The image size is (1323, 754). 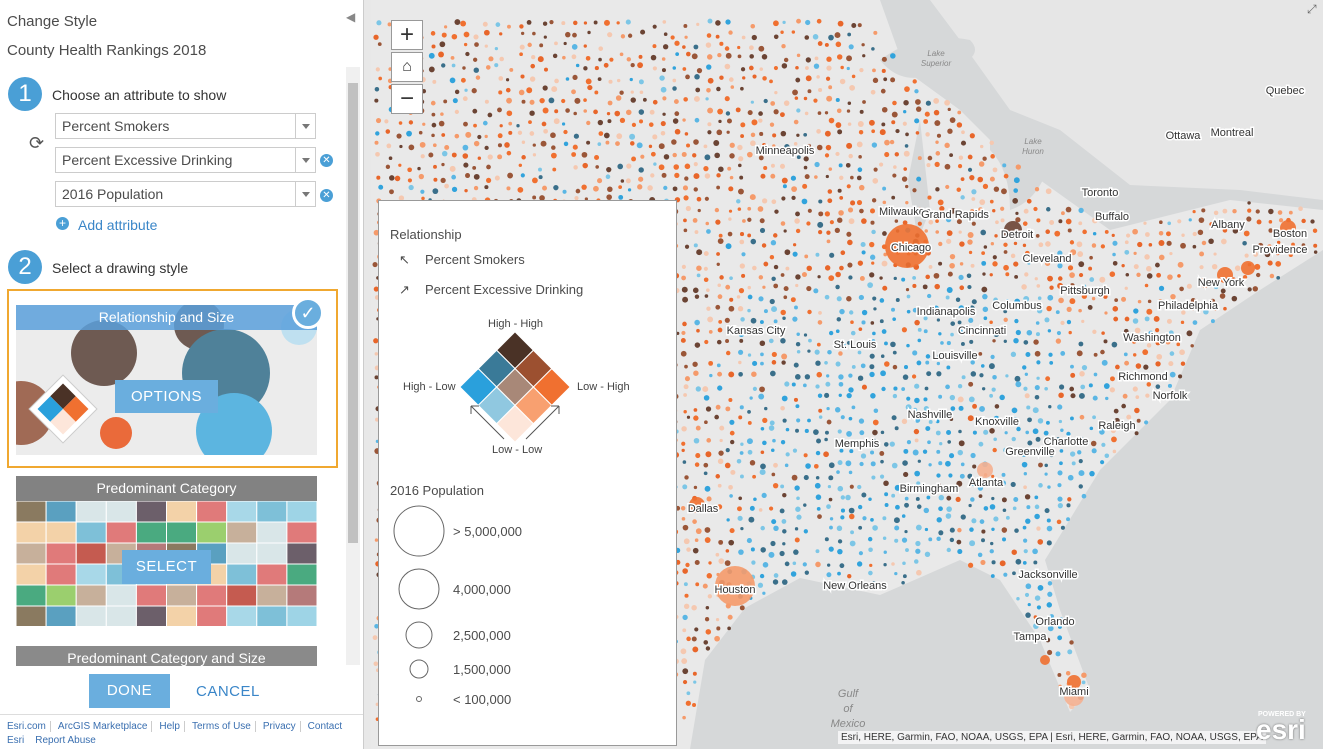 What do you see at coordinates (62, 223) in the screenshot?
I see `add-icon: +` at bounding box center [62, 223].